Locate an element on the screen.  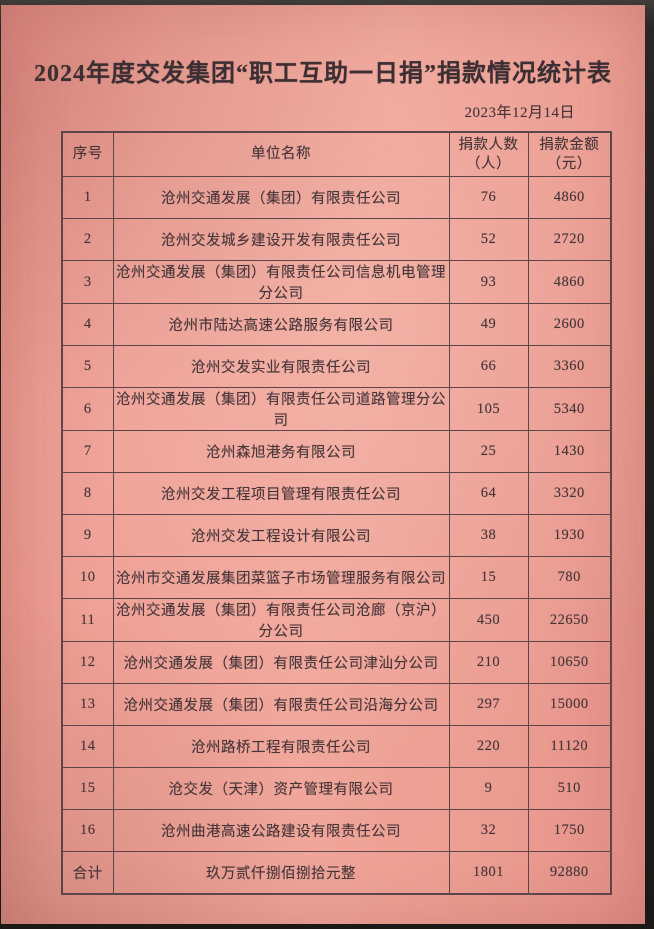
row-donors: 450 is located at coordinates (488, 620).